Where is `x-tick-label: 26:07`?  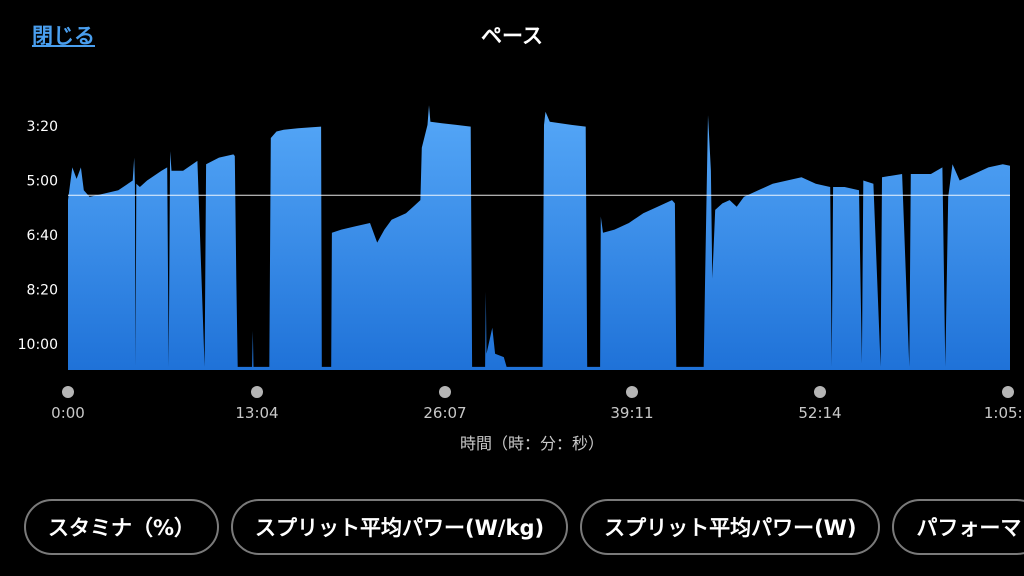
x-tick-label: 26:07 is located at coordinates (444, 413).